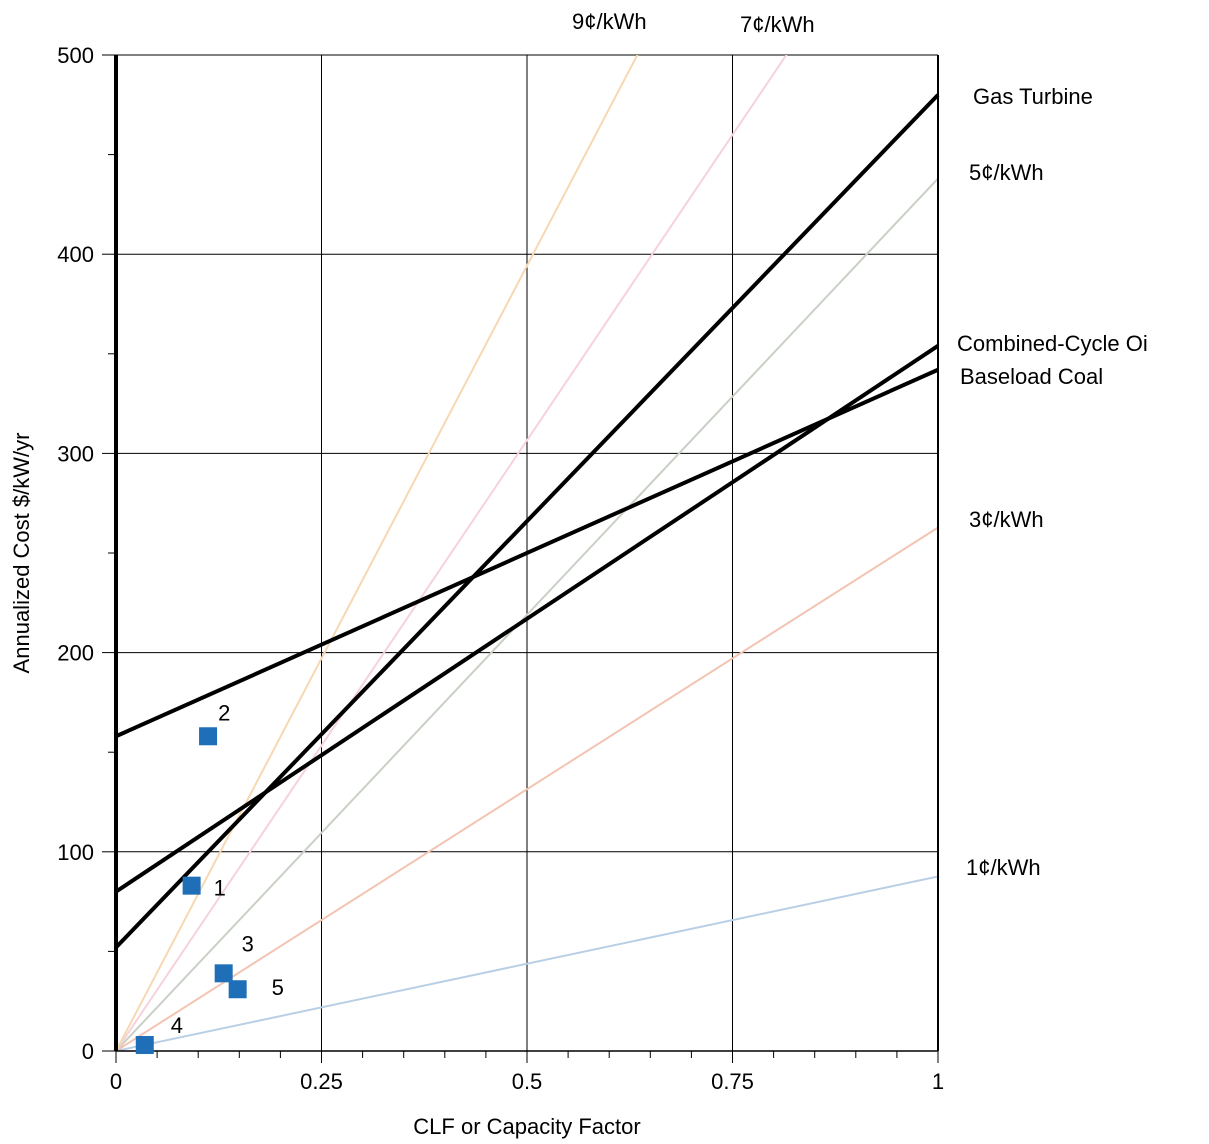 This screenshot has height=1144, width=1209. What do you see at coordinates (527, 1081) in the screenshot?
I see `x-tick-label-2: 0.5` at bounding box center [527, 1081].